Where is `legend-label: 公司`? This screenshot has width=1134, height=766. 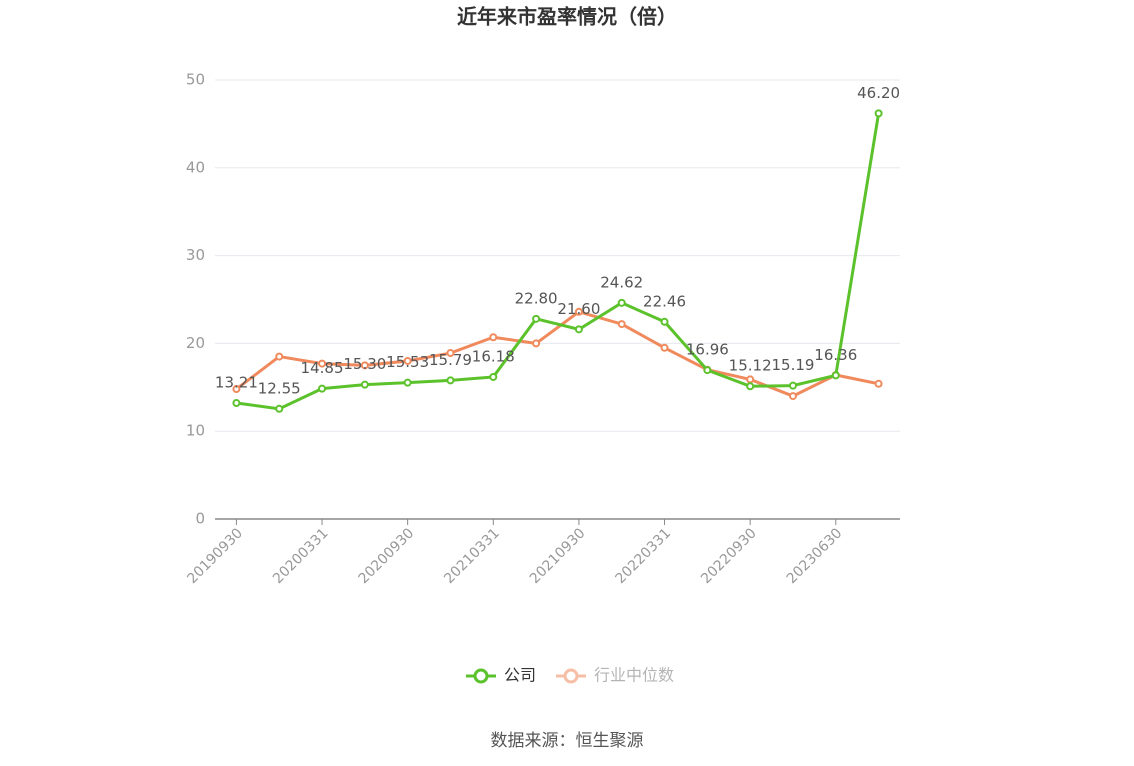 legend-label: 公司 is located at coordinates (520, 675).